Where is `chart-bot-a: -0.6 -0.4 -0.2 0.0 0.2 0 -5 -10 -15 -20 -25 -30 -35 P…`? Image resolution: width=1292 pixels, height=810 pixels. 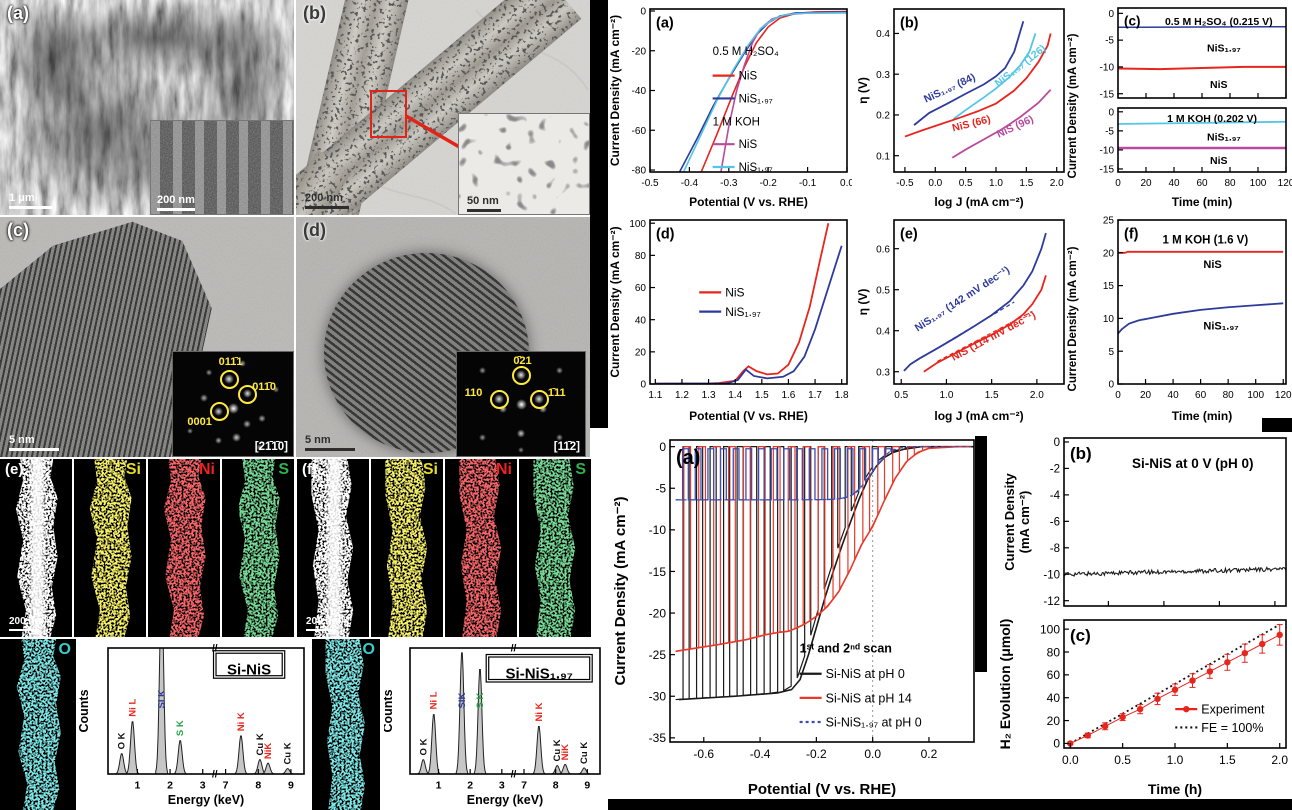
chart-bot-a: -0.6 -0.4 -0.2 0.0 0.2 0 -5 -10 -15 -20 -25 -30 -35 P… is located at coordinates (796, 616).